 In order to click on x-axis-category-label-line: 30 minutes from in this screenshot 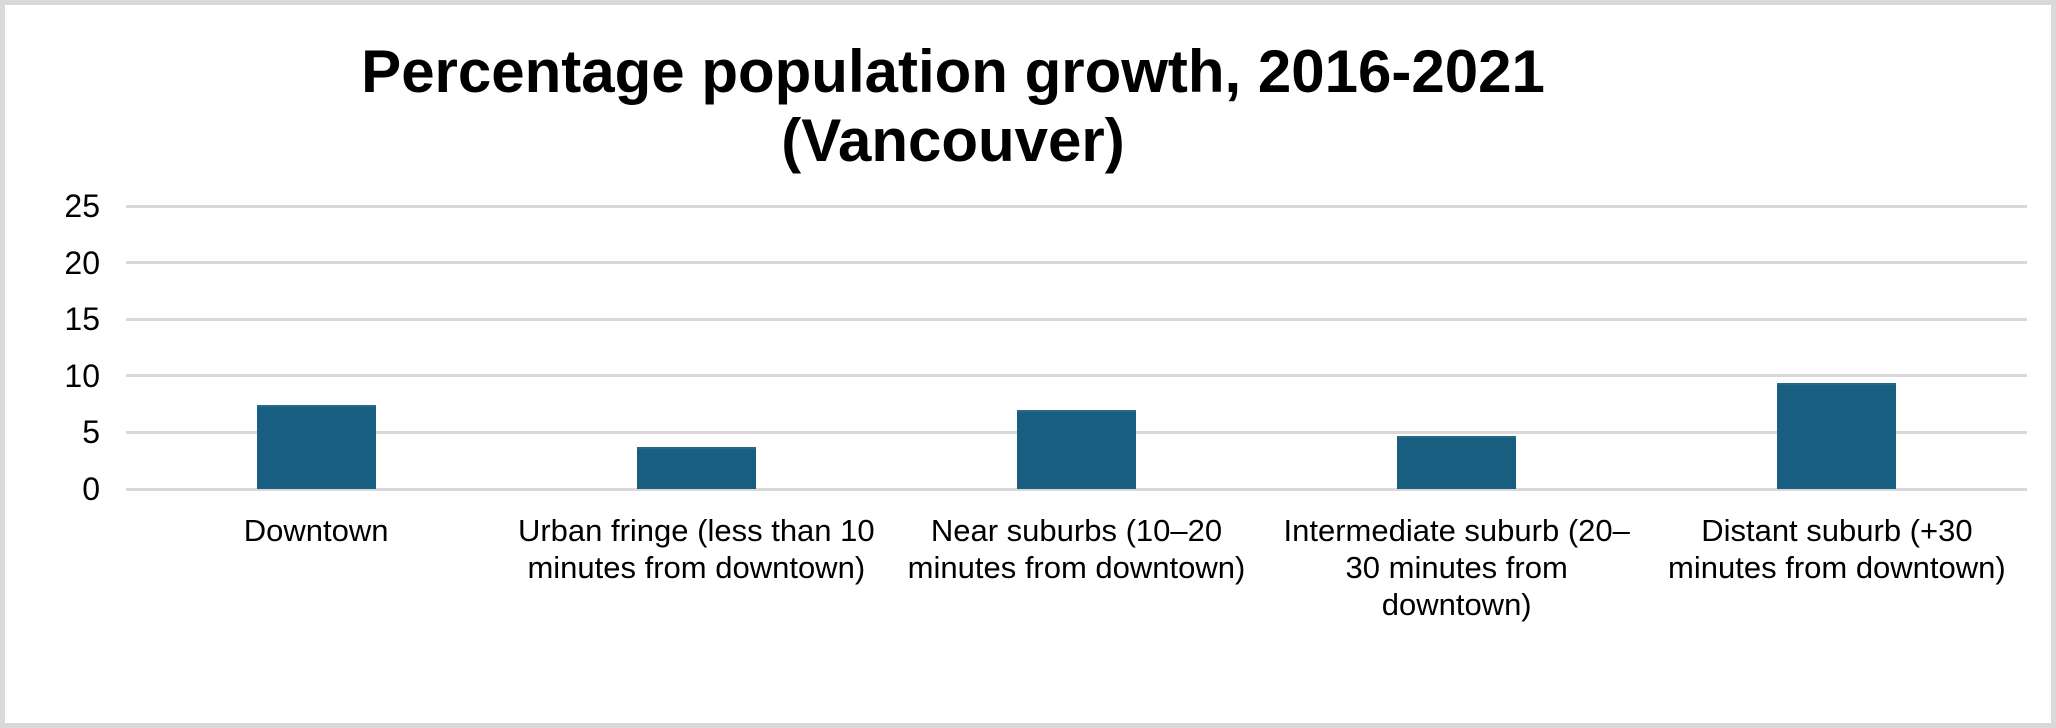, I will do `click(1456, 567)`.